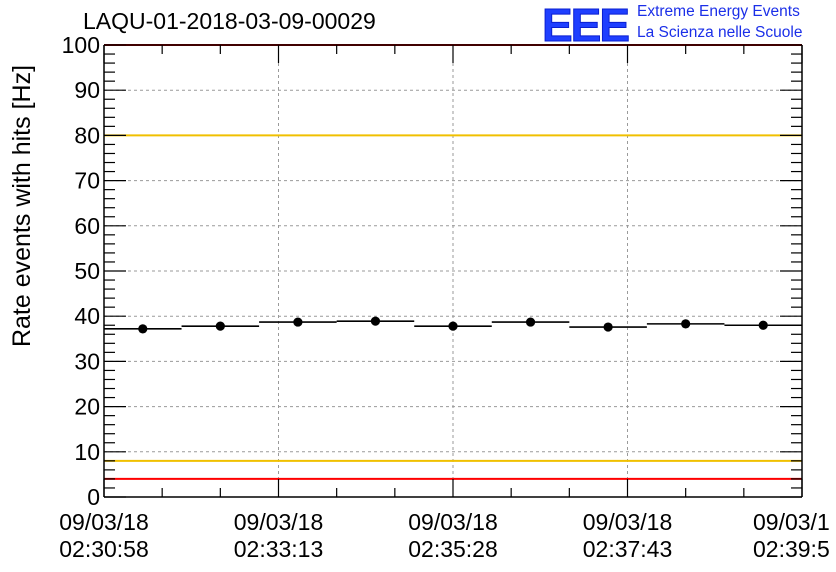  What do you see at coordinates (279, 549) in the screenshot?
I see `x-tick-label-time: 02:33:13` at bounding box center [279, 549].